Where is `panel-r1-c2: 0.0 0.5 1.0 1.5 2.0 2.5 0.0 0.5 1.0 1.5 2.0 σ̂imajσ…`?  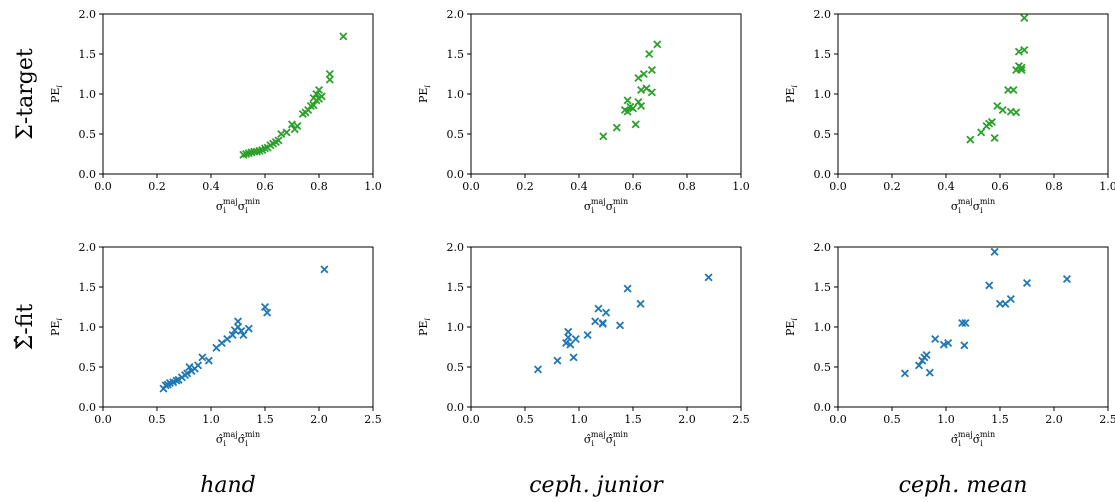
panel-r1-c2: 0.0 0.5 1.0 1.5 2.0 2.5 0.0 0.5 1.0 1.5 2.0 σ̂imajσ… is located at coordinates (949, 344).